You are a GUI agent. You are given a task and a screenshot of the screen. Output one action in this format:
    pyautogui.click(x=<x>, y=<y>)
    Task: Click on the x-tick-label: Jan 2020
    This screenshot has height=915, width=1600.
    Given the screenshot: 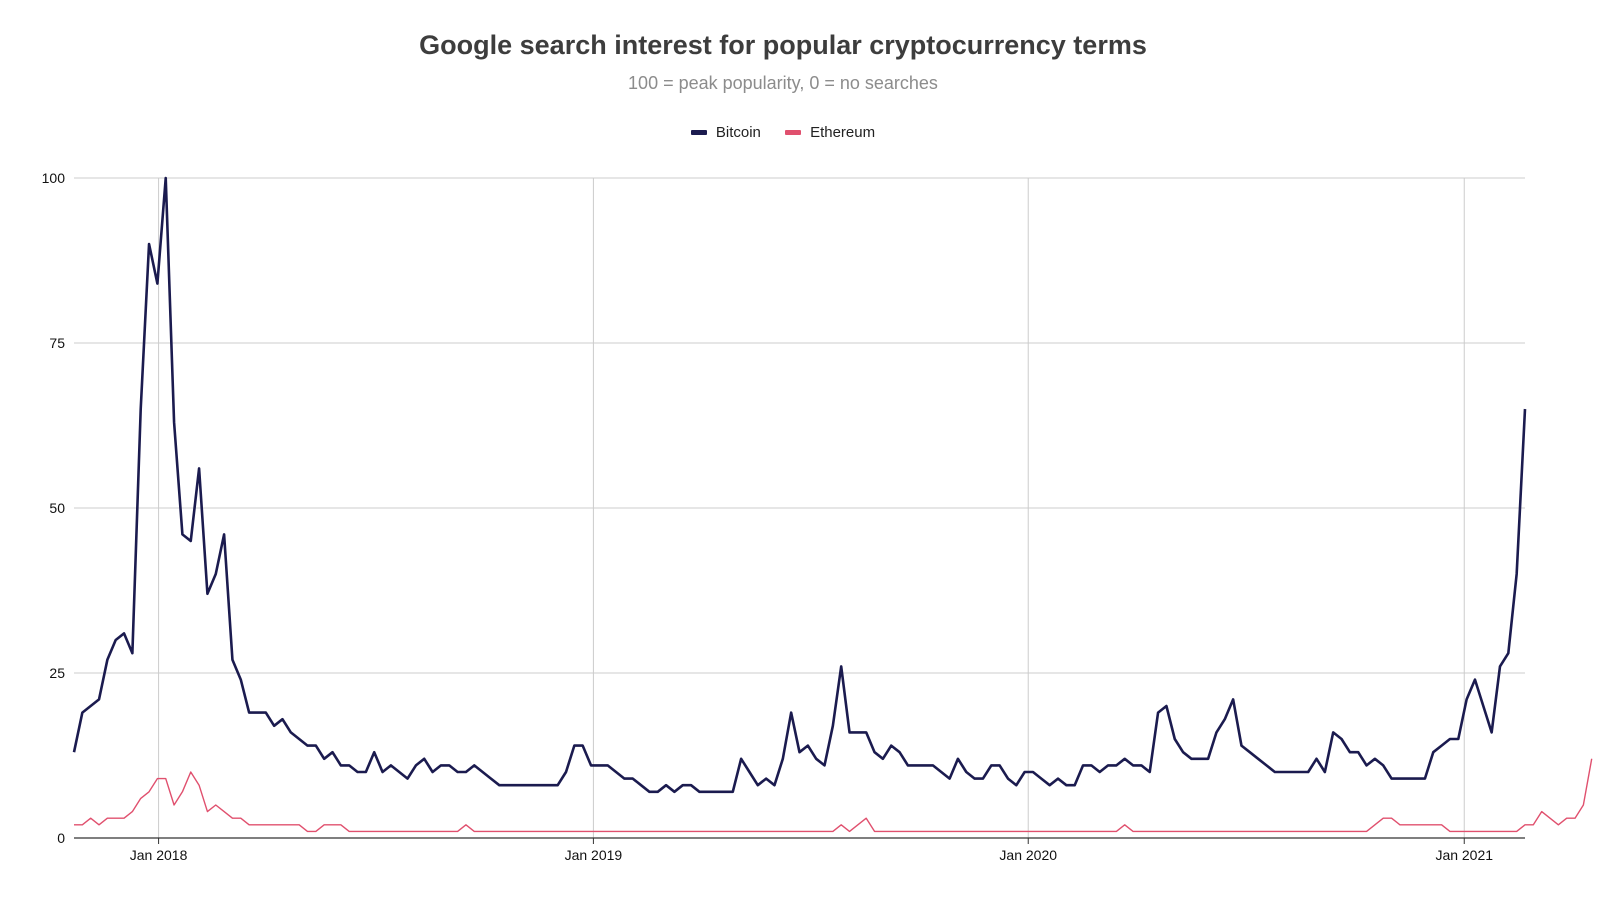 What is the action you would take?
    pyautogui.click(x=1028, y=855)
    